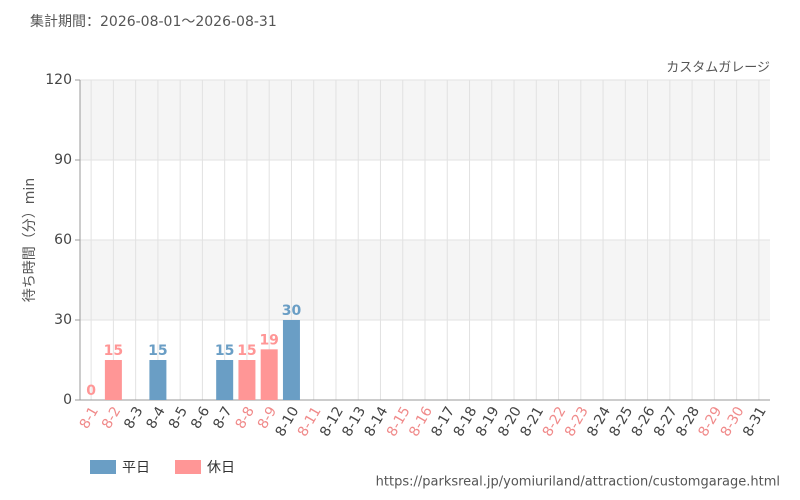 Image resolution: width=800 pixels, height=500 pixels. Describe the element at coordinates (63, 160) in the screenshot. I see `y-tick-label: 90` at that location.